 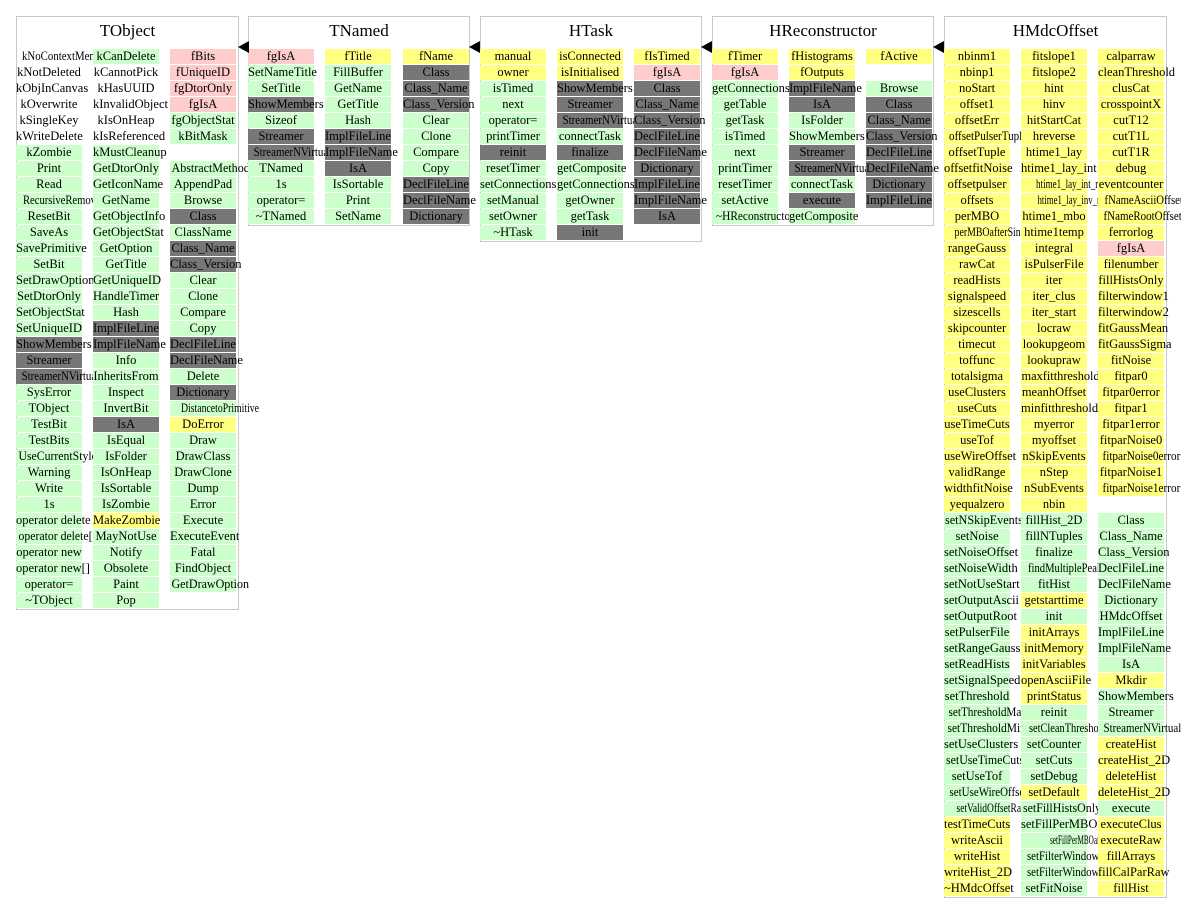 I want to click on member-label: nSubEvents, so click(x=1054, y=488).